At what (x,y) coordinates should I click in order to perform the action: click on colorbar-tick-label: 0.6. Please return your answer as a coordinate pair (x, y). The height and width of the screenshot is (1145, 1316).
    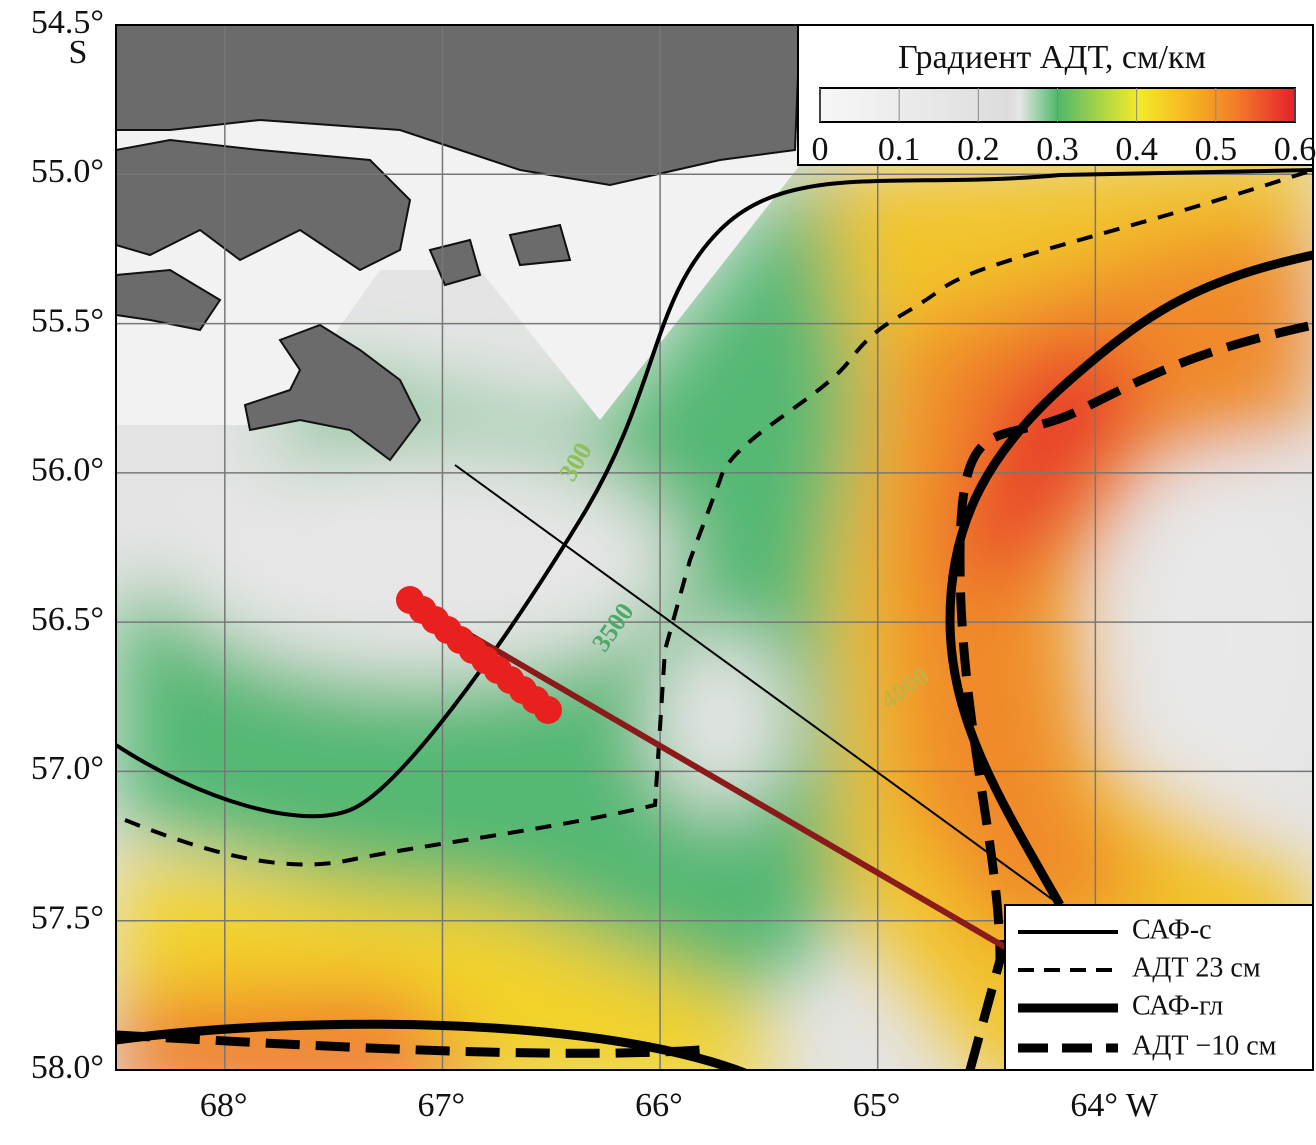
    Looking at the image, I should click on (1295, 149).